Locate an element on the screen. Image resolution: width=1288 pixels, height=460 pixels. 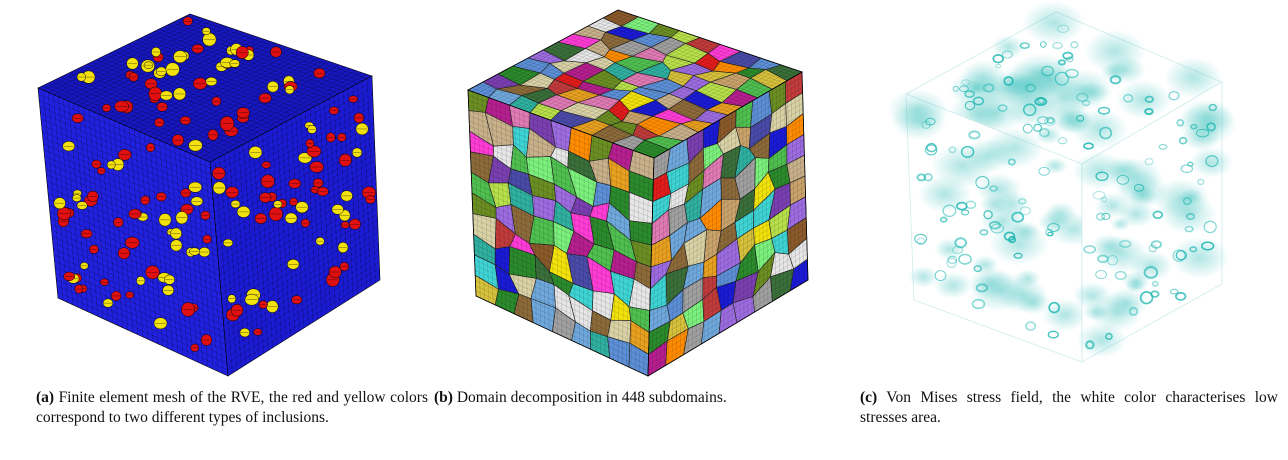
caption-c-label: (c) is located at coordinates (869, 397).